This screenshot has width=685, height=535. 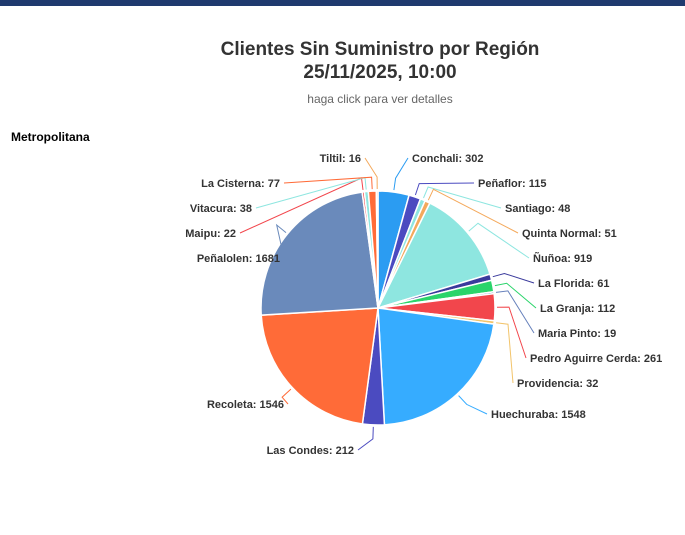 I want to click on data-label-huechuraba: Huechuraba: 1548, so click(x=538, y=415).